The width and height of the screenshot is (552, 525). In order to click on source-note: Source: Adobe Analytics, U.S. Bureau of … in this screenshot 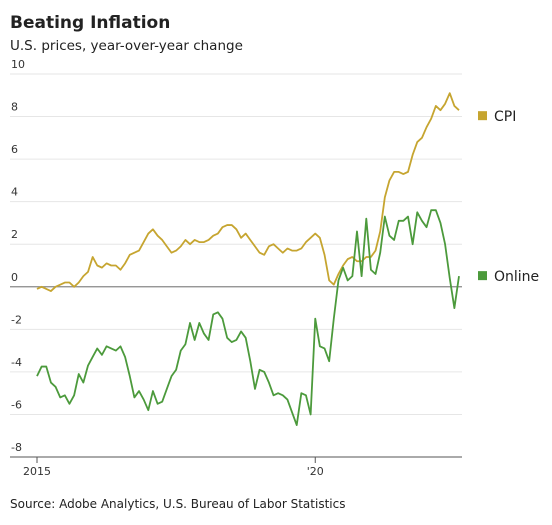, I will do `click(177, 504)`.